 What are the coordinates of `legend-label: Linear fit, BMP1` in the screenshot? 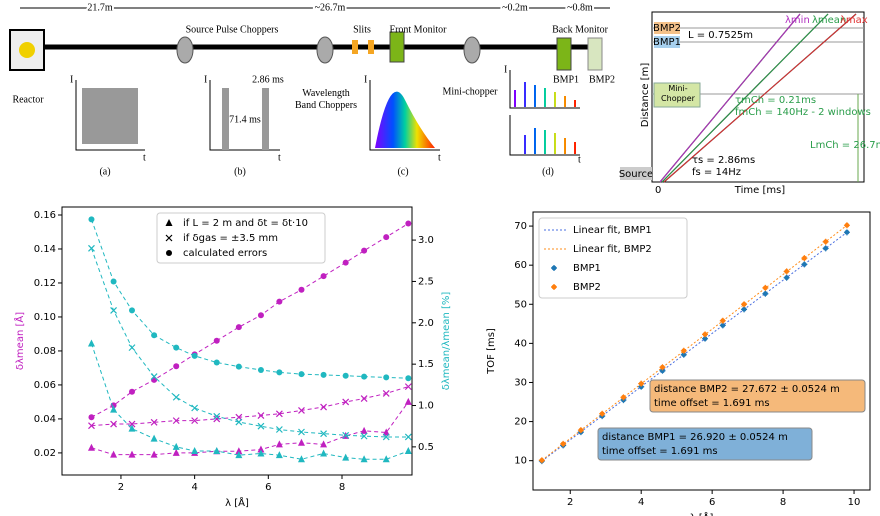 It's located at (612, 230).